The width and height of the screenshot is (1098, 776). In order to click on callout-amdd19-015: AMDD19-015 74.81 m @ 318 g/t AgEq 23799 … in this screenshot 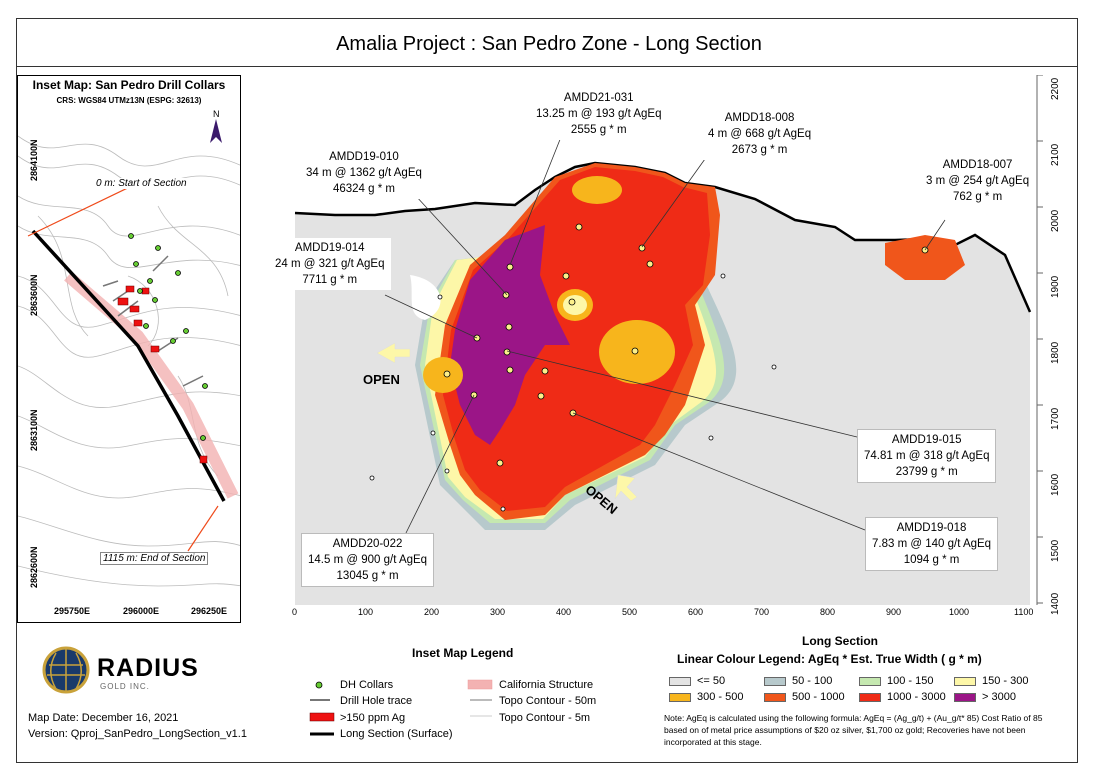, I will do `click(927, 456)`.